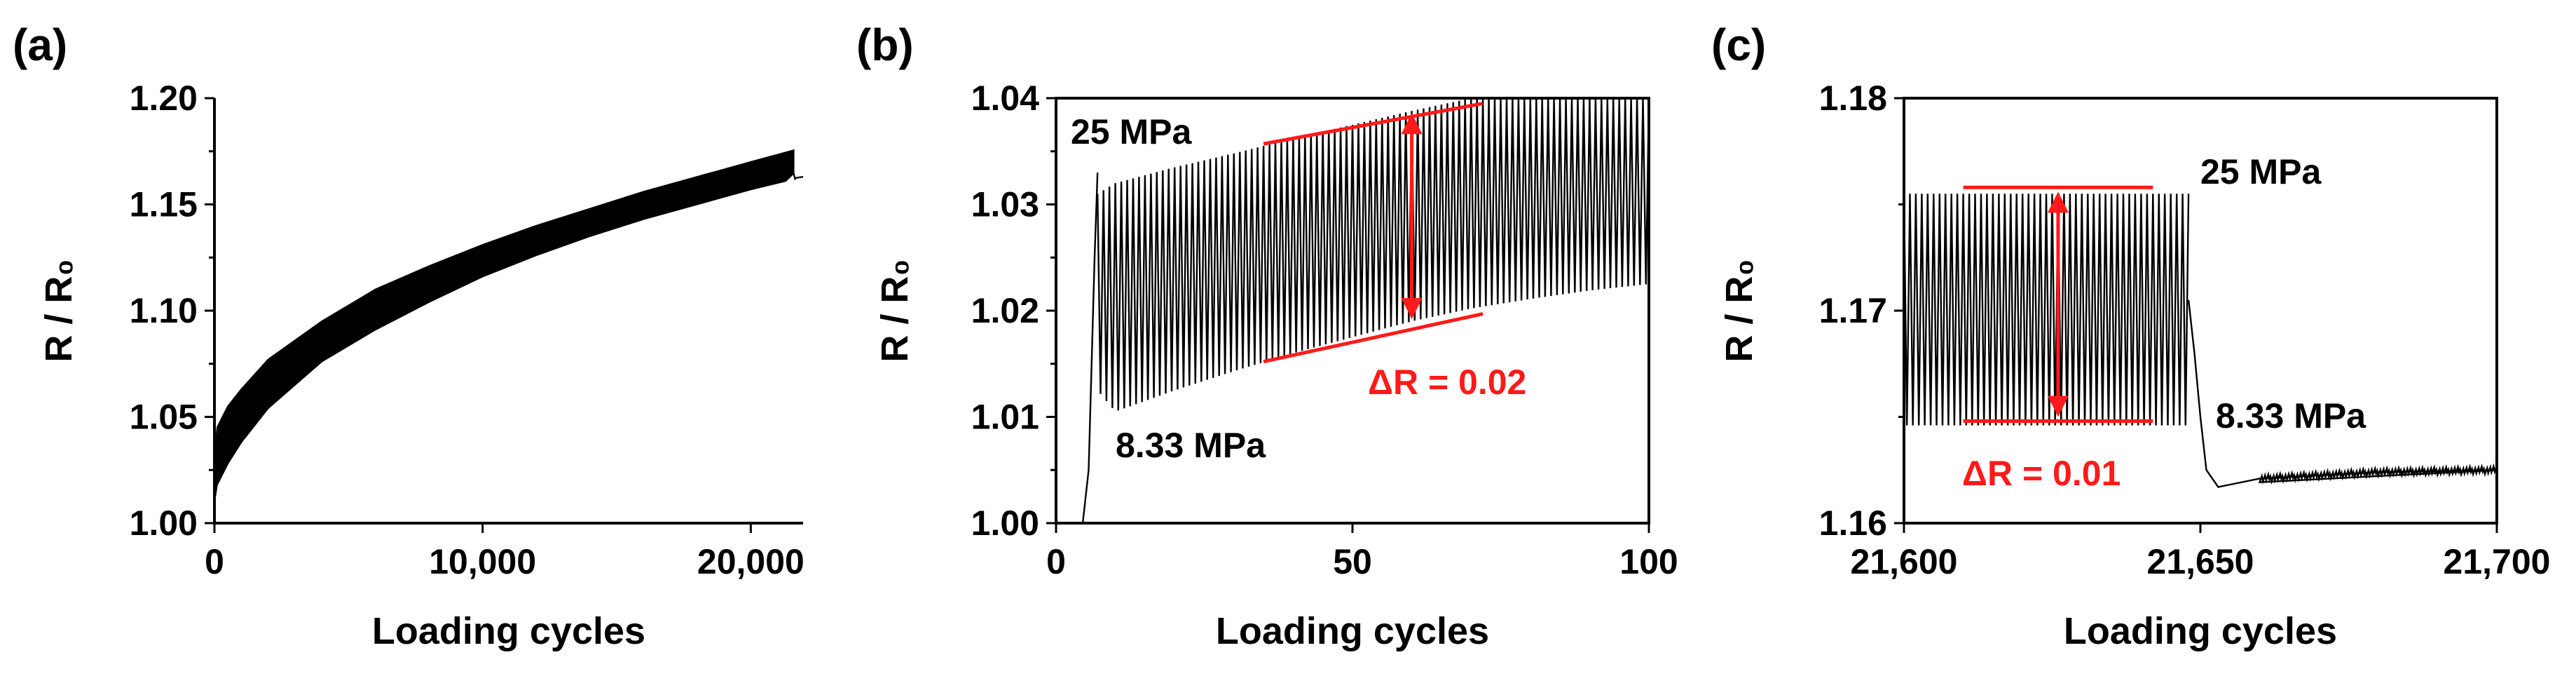 This screenshot has height=676, width=2576. What do you see at coordinates (2058, 202) in the screenshot?
I see `panel-c-delta-arrow-head-top` at bounding box center [2058, 202].